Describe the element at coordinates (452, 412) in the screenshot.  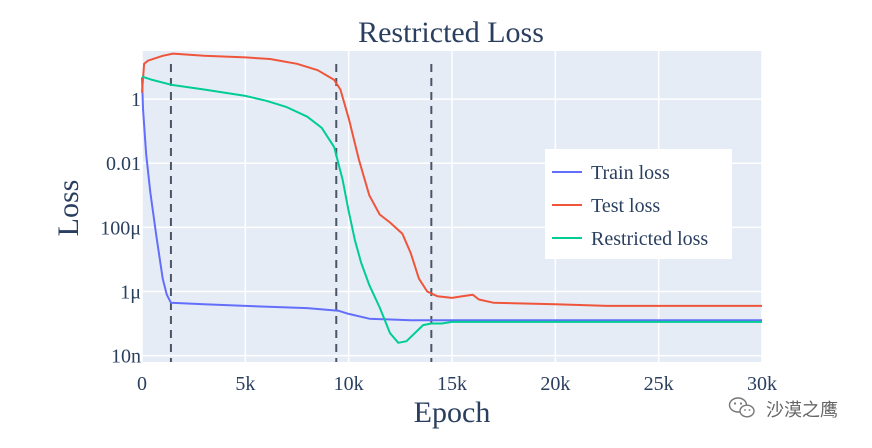
I see `x-axis-title: Epoch` at that location.